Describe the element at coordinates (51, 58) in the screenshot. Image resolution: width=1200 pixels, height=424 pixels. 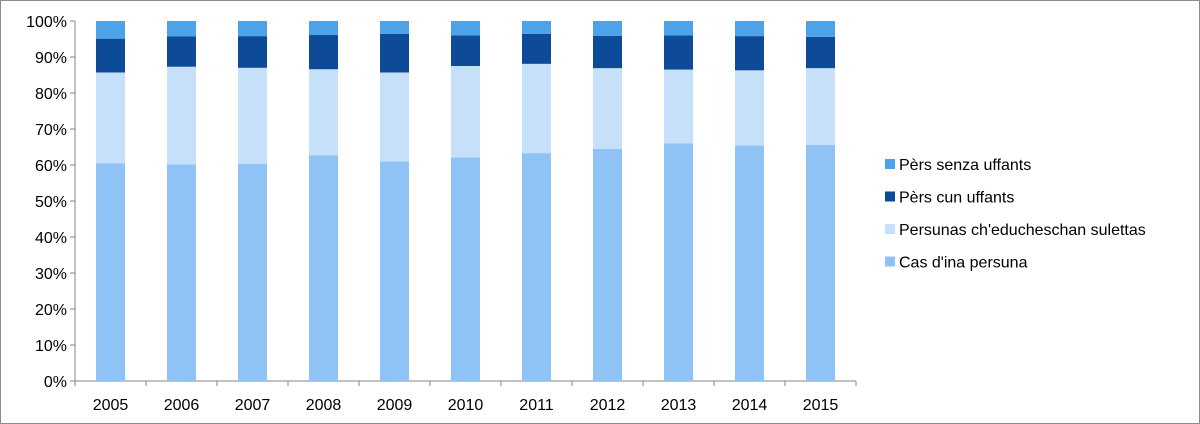
I see `y-tick-label: 90%` at that location.